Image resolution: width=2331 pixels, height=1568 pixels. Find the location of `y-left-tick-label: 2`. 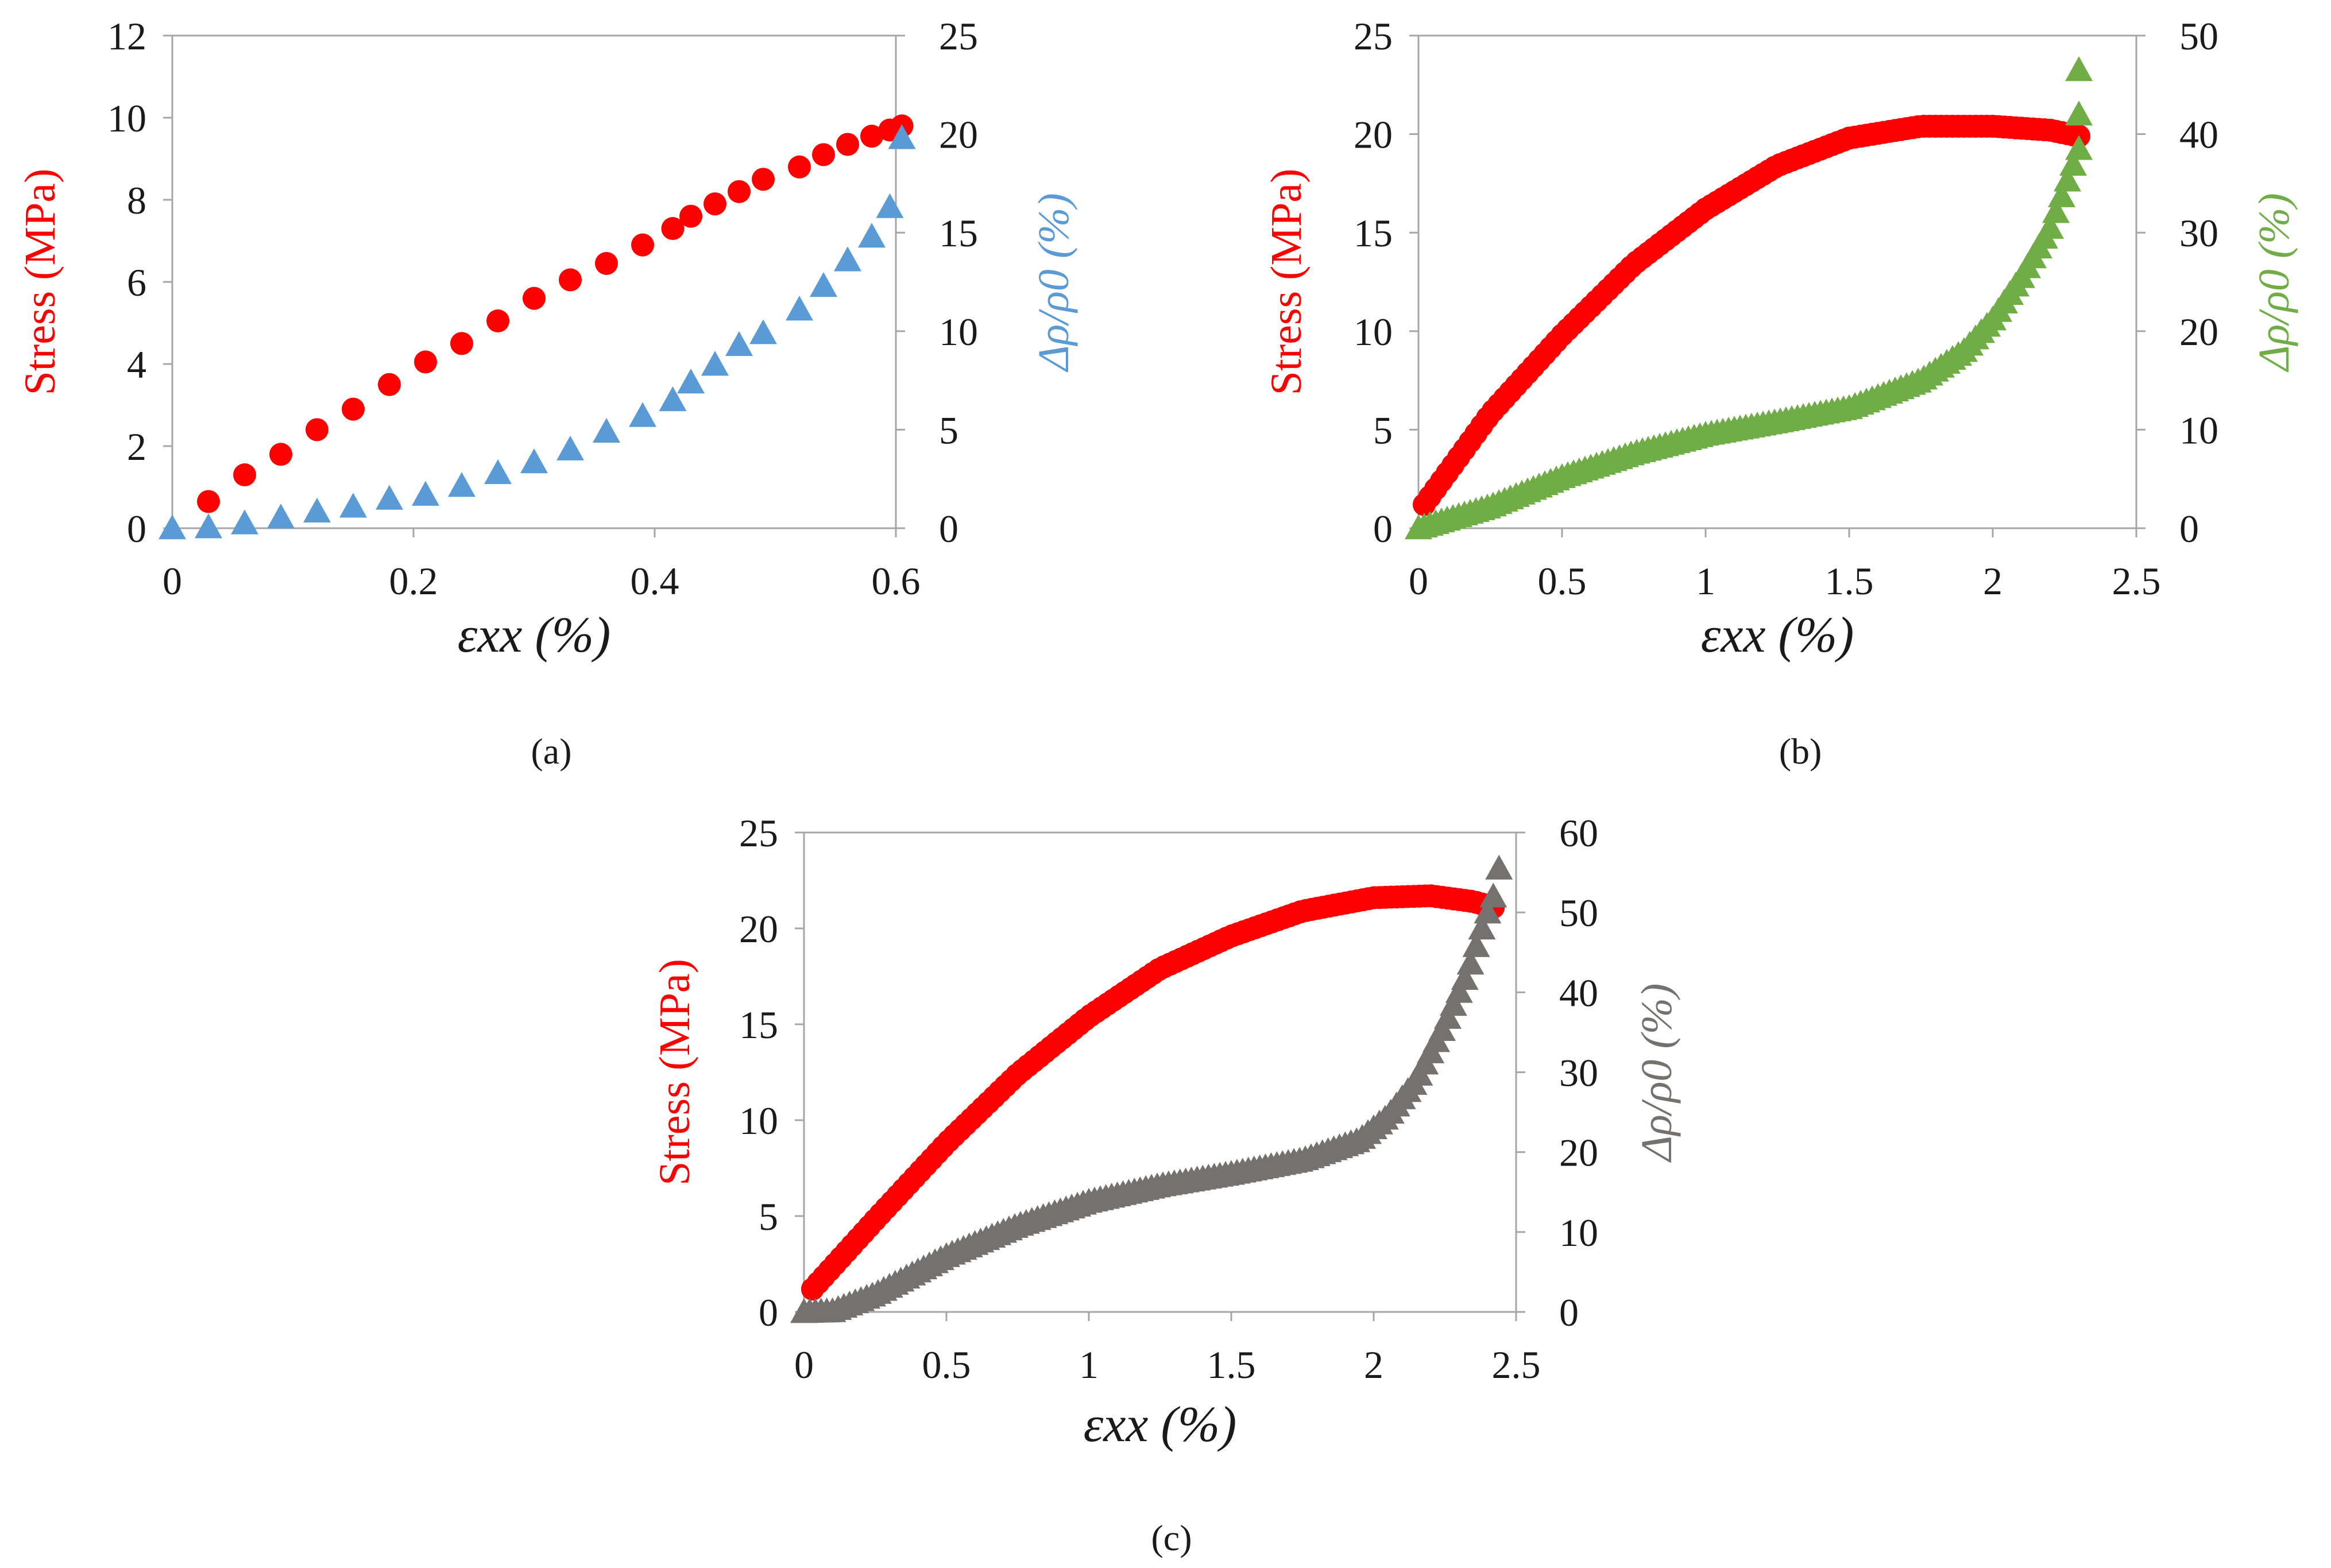

y-left-tick-label: 2 is located at coordinates (136, 447).